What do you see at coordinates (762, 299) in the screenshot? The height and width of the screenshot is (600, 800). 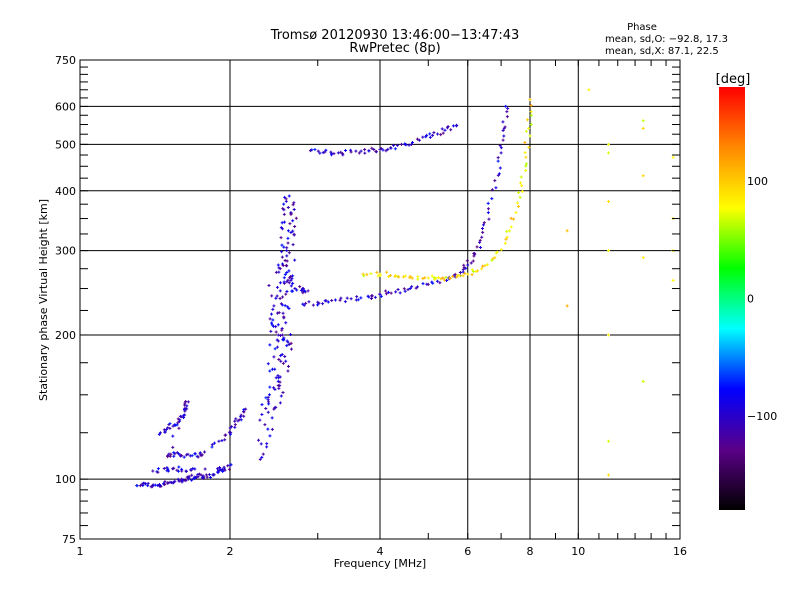 I see `colorbar-ticks: 100 0 −100` at bounding box center [762, 299].